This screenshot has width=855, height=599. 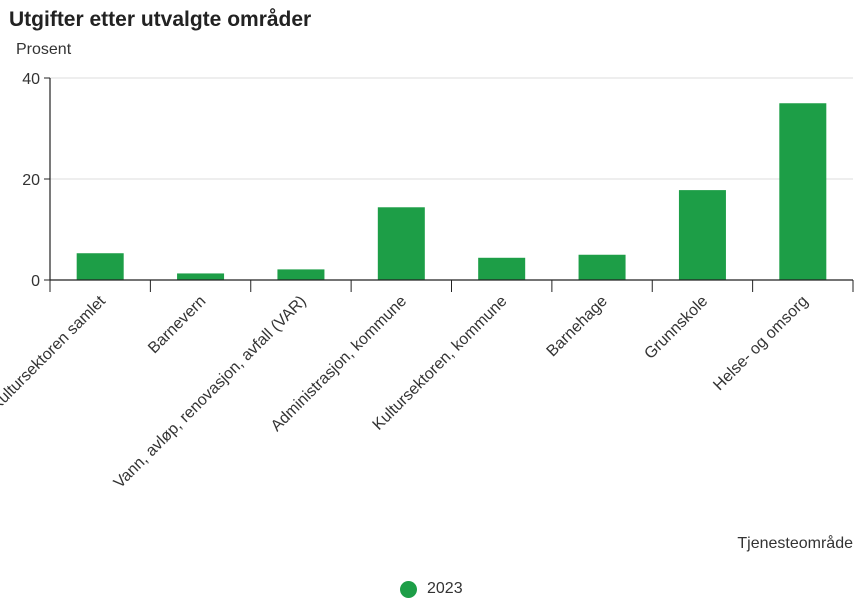 I want to click on legend: 2023, so click(x=431, y=589).